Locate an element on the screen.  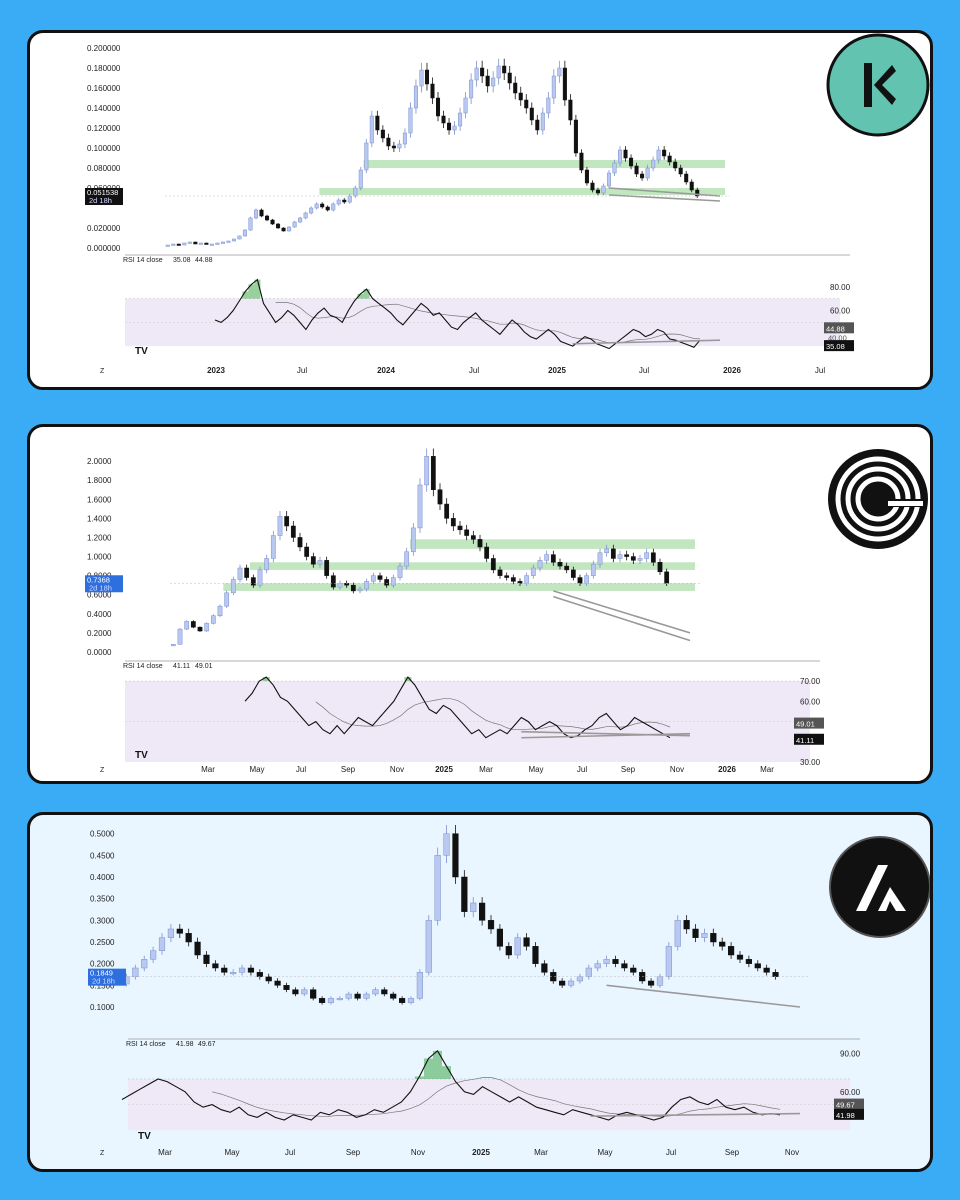
rsi-value-tag is located at coordinates (809, 739).